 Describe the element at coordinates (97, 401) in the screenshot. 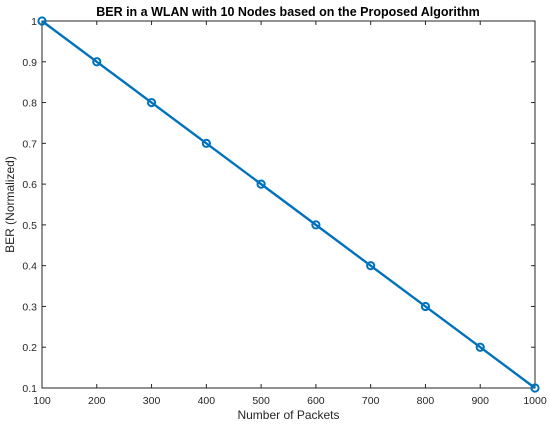

I see `x-tick-label: 200` at that location.